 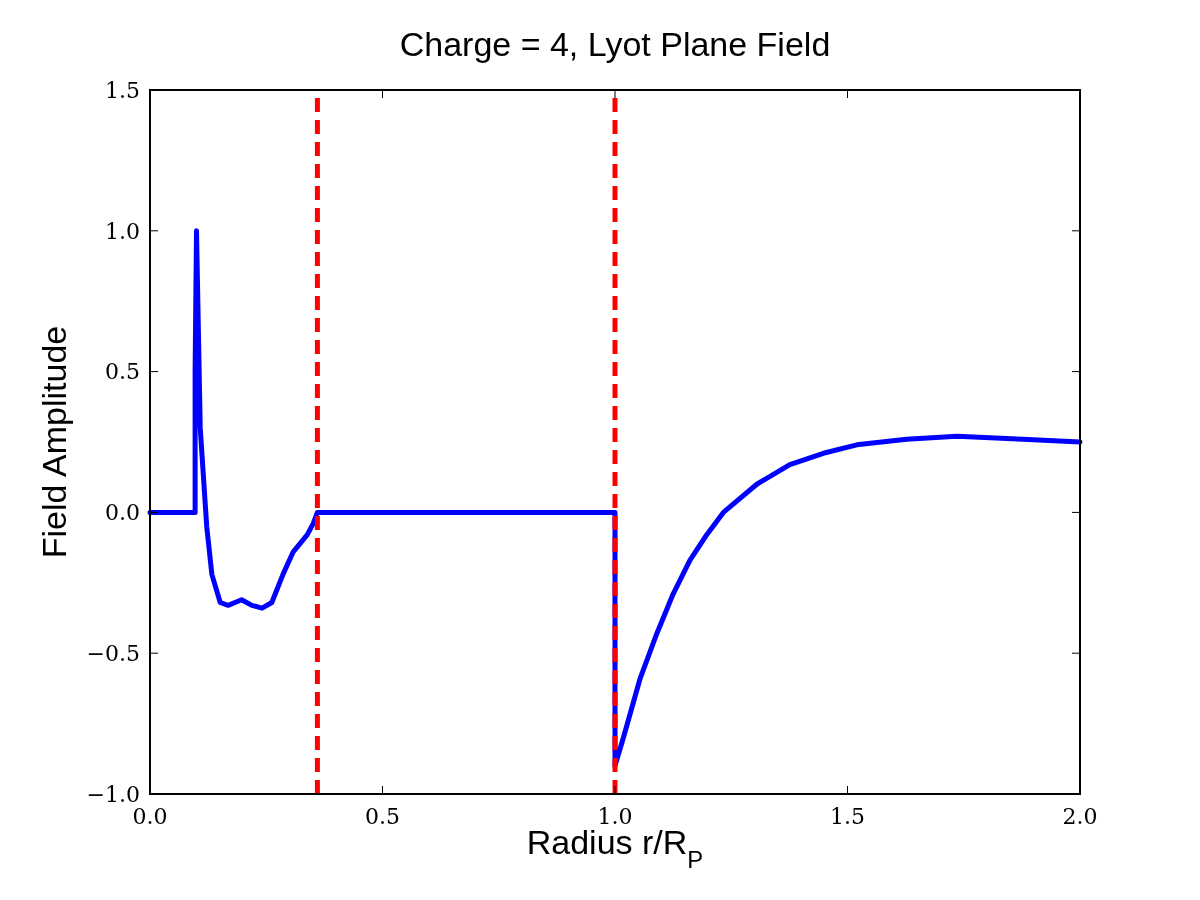 What do you see at coordinates (1080, 816) in the screenshot?
I see `x-tick-label: 2.0` at bounding box center [1080, 816].